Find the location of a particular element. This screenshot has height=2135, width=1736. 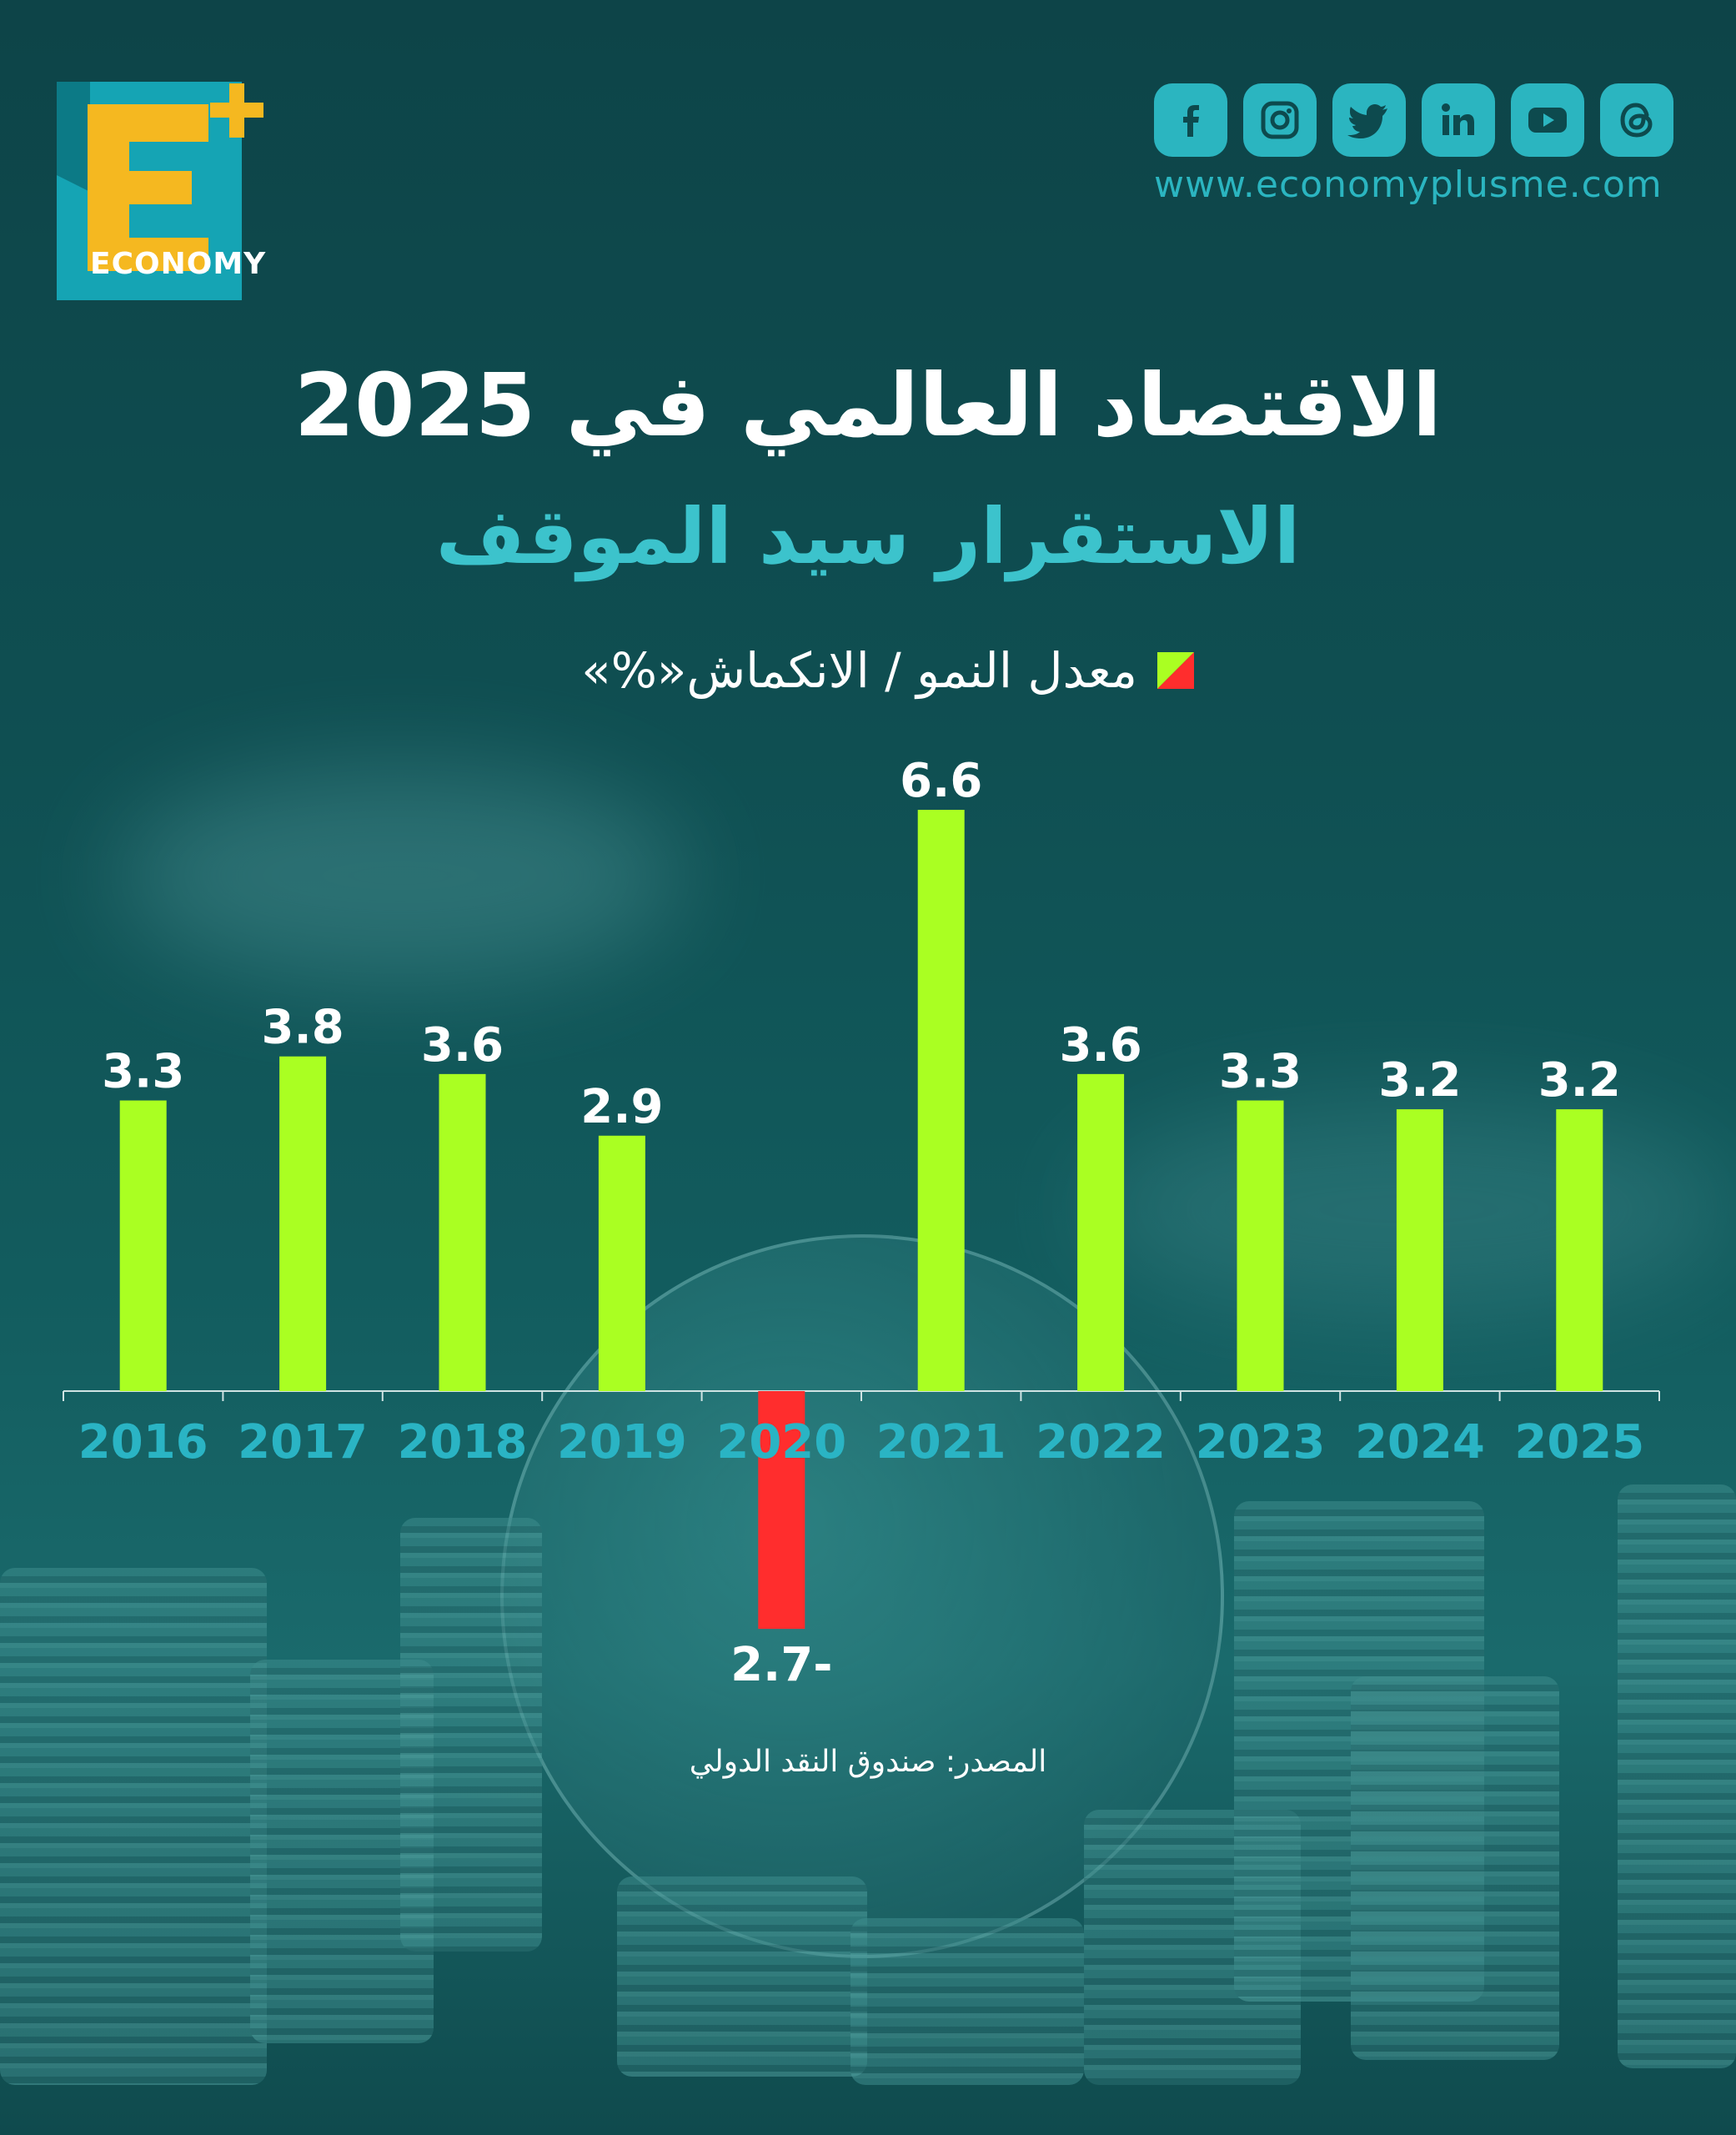

chart-legend: معدل النمو / الانكماش«%» is located at coordinates (888, 670).